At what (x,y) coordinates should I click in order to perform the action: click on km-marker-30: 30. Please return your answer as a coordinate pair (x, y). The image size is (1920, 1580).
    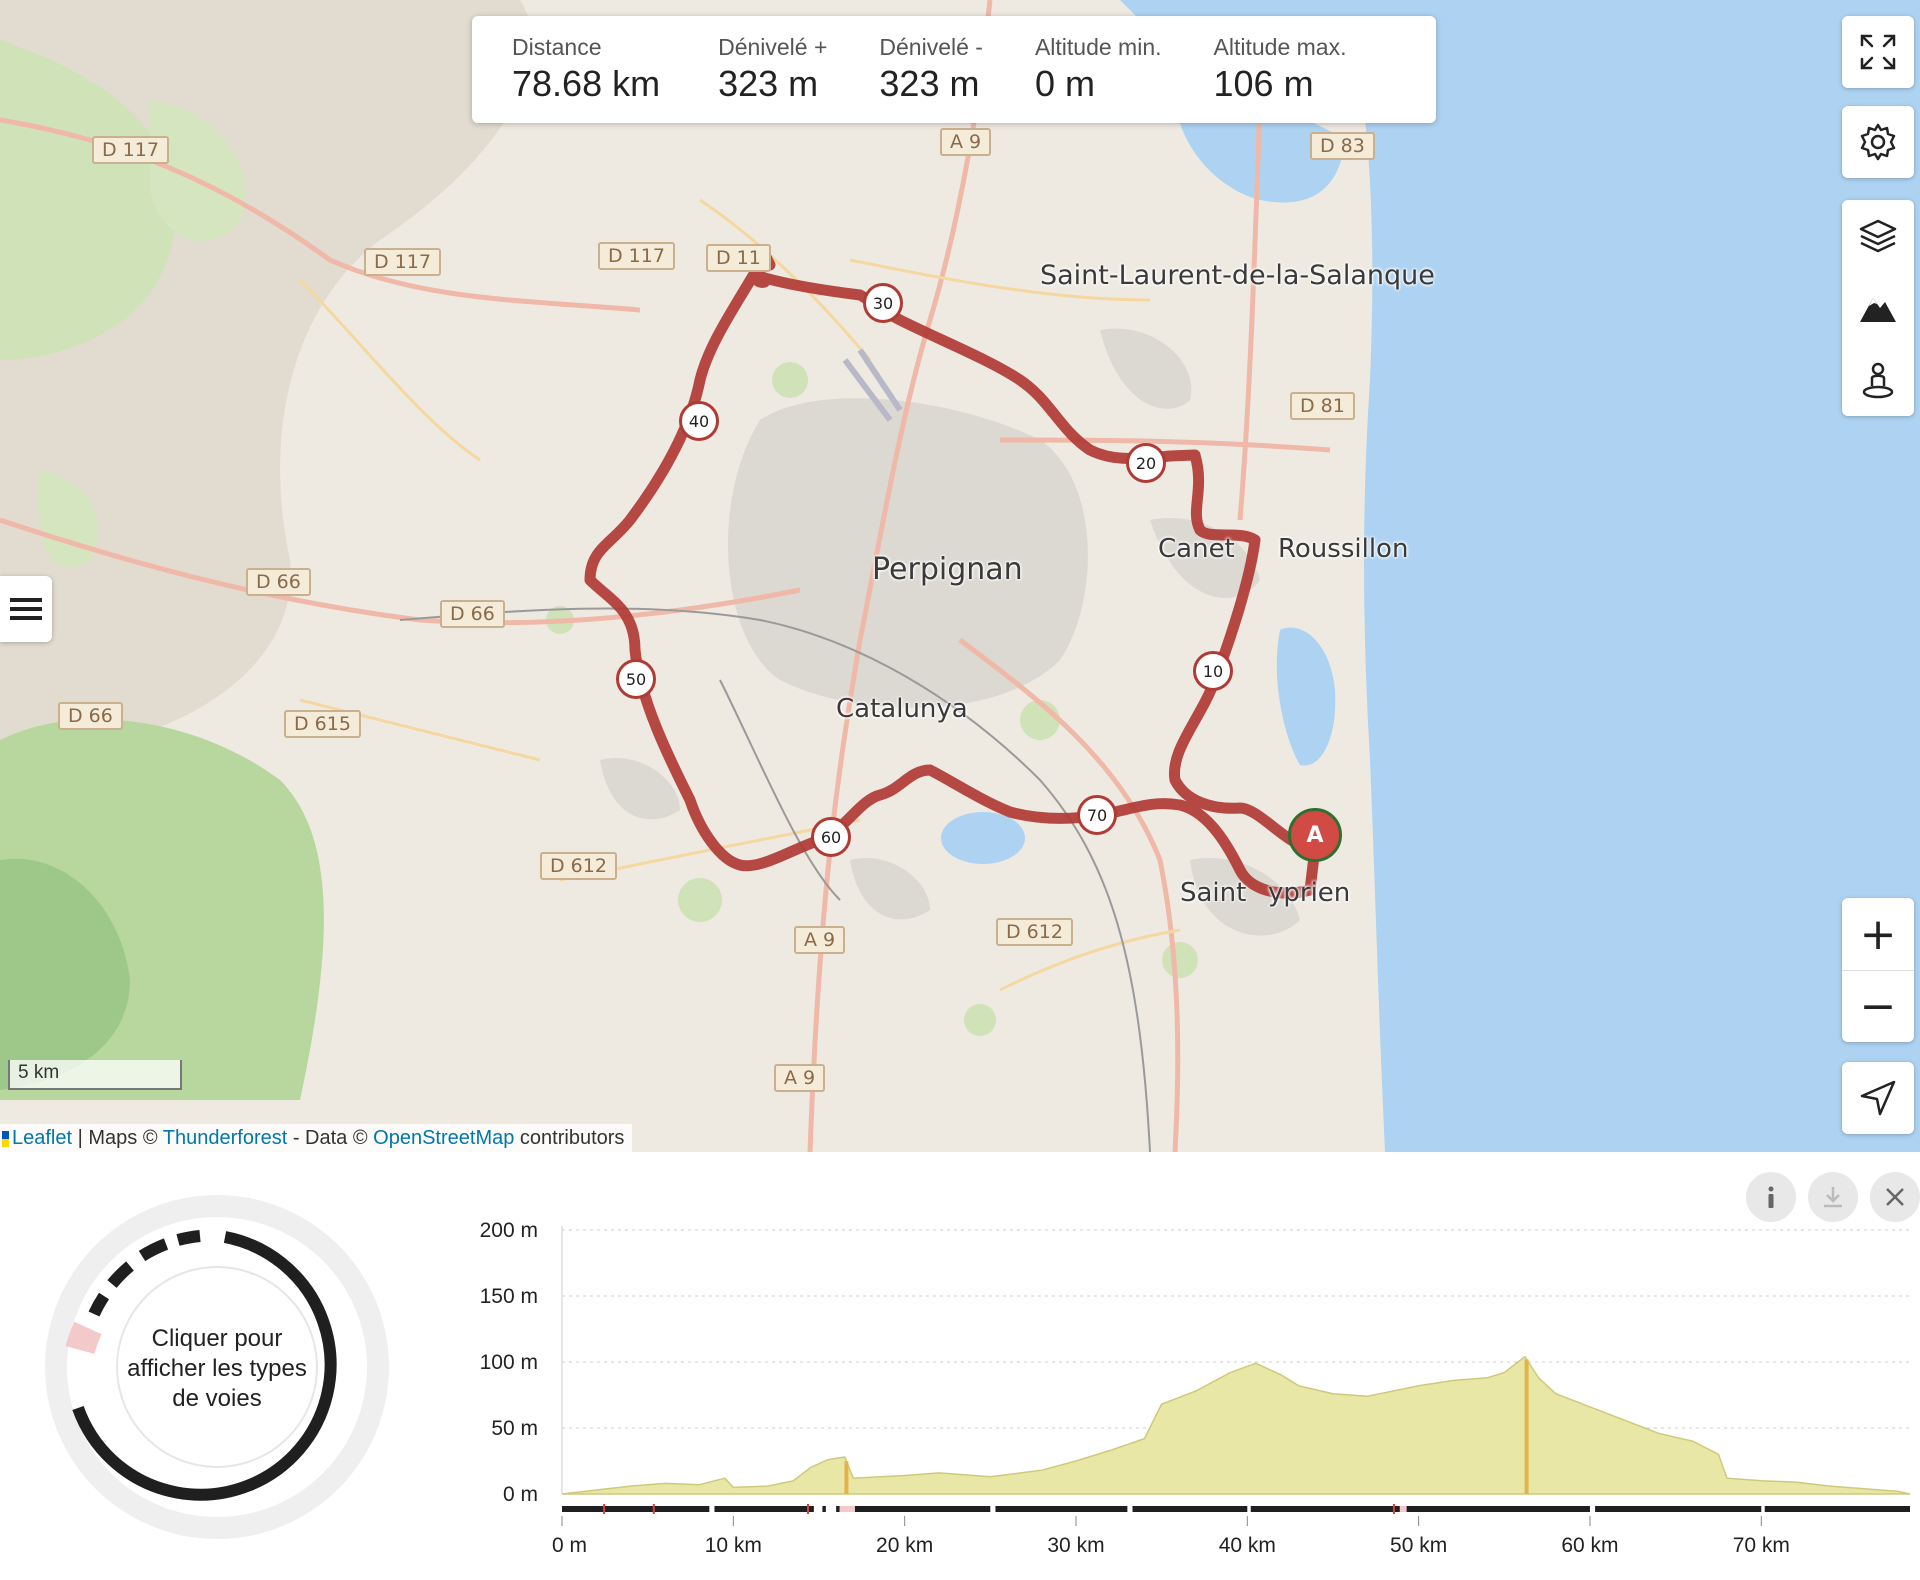
    Looking at the image, I should click on (883, 303).